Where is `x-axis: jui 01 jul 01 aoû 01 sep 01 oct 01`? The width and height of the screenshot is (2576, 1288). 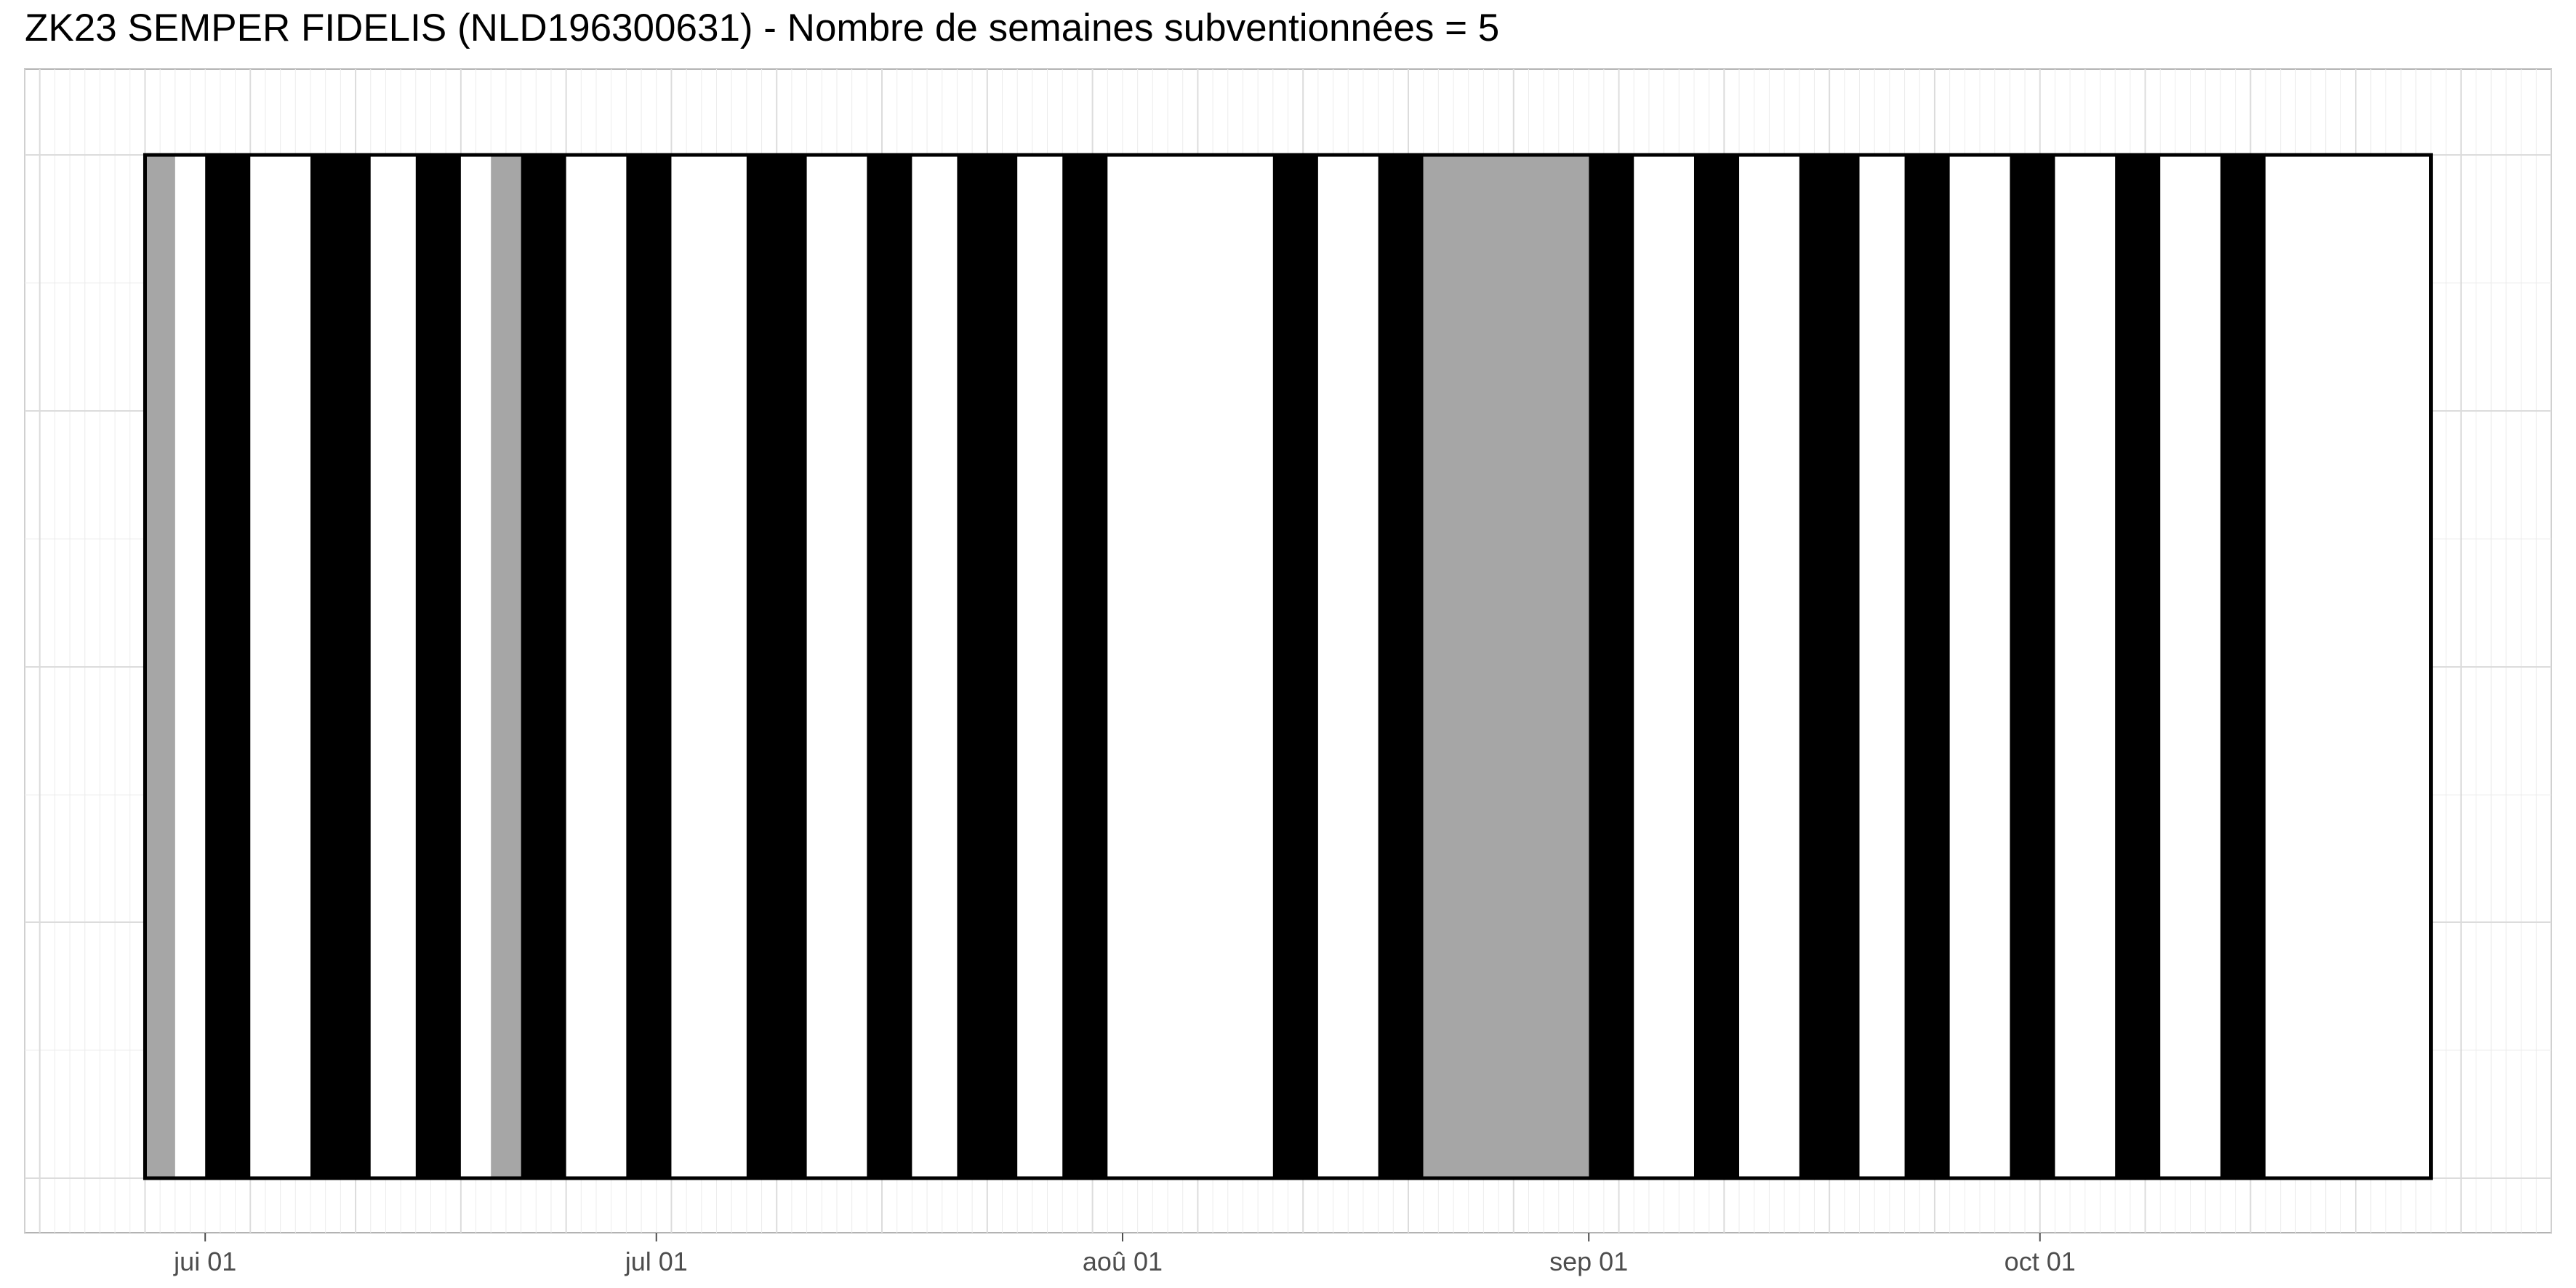
x-axis: jui 01 jul 01 aoû 01 sep 01 oct 01 is located at coordinates (1124, 1254).